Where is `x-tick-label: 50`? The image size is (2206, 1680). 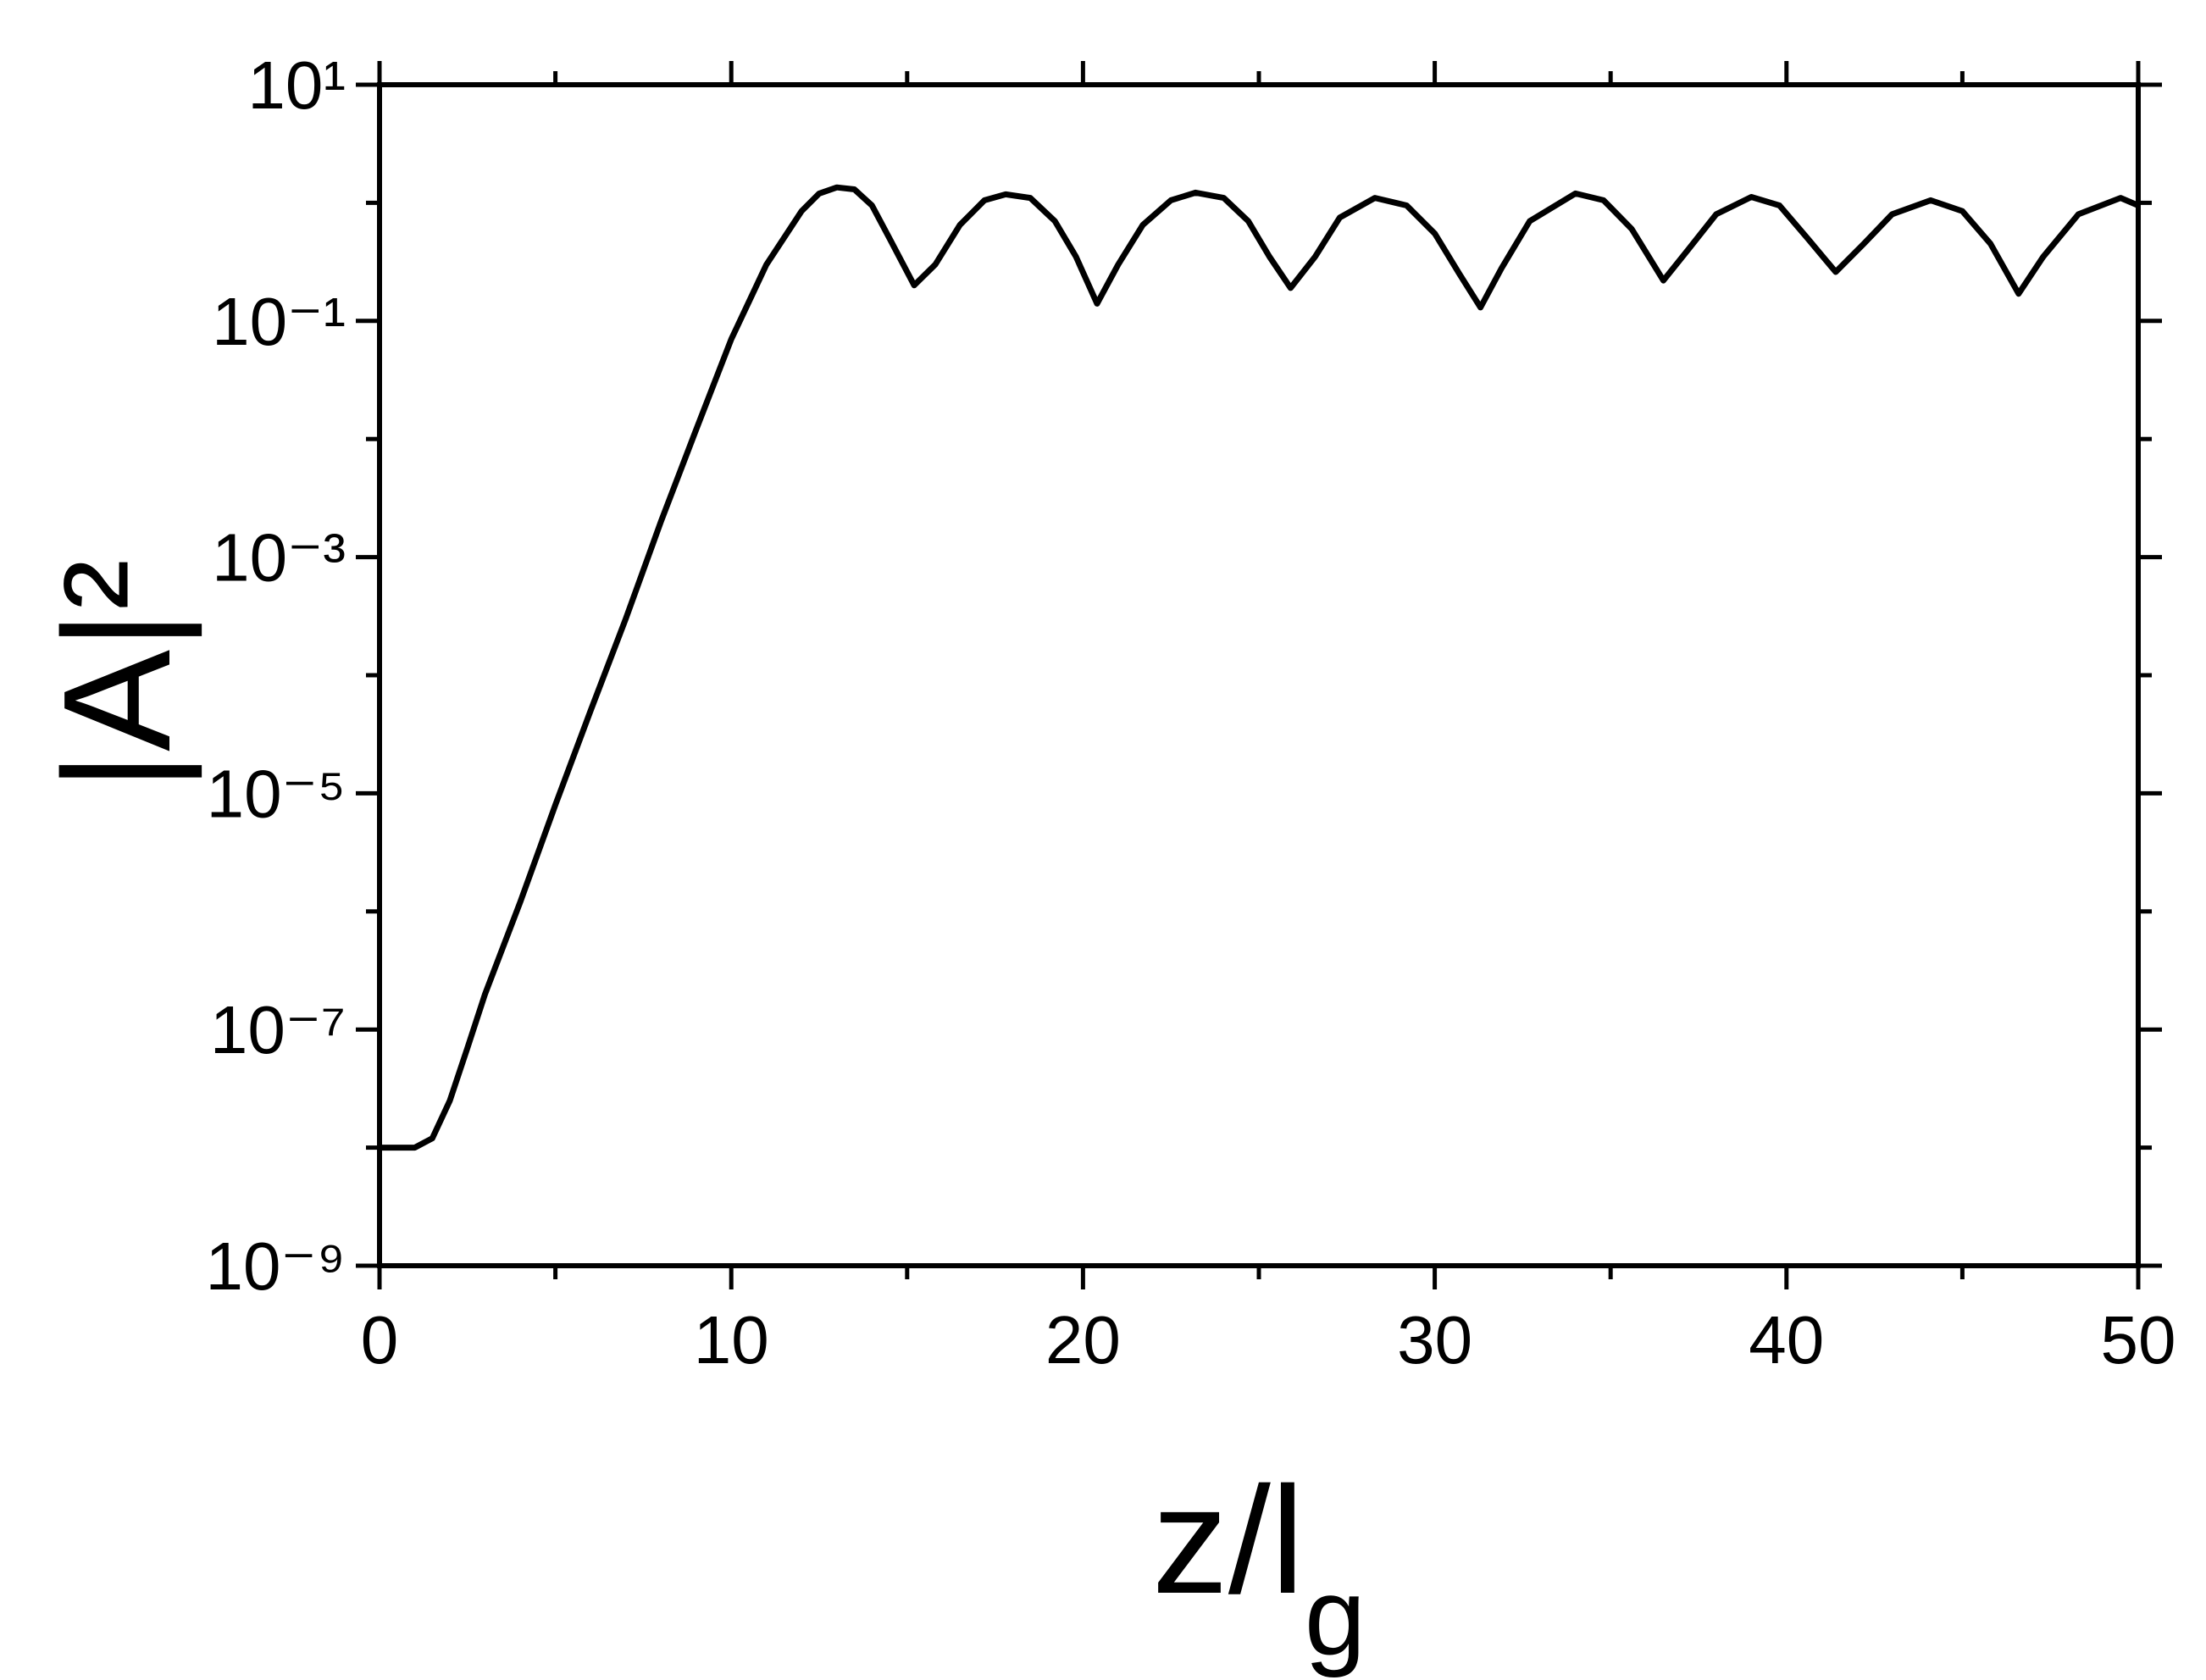
x-tick-label: 50 is located at coordinates (2138, 1340).